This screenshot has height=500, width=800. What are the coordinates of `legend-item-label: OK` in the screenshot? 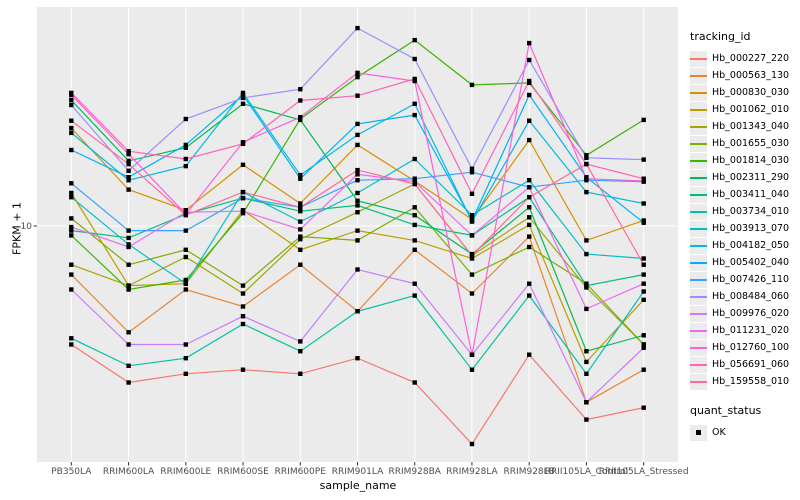 It's located at (719, 432).